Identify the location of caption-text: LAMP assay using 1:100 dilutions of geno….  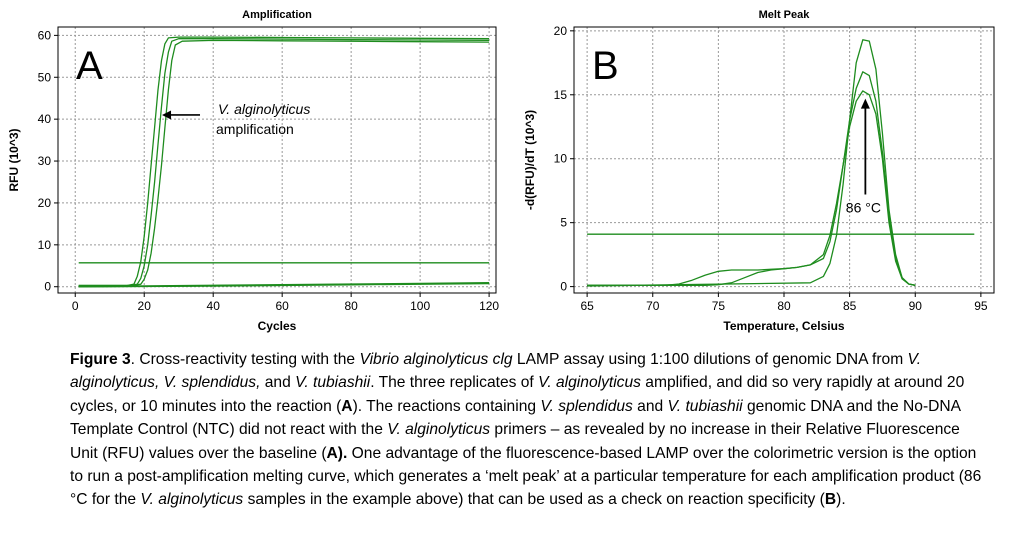
(710, 359).